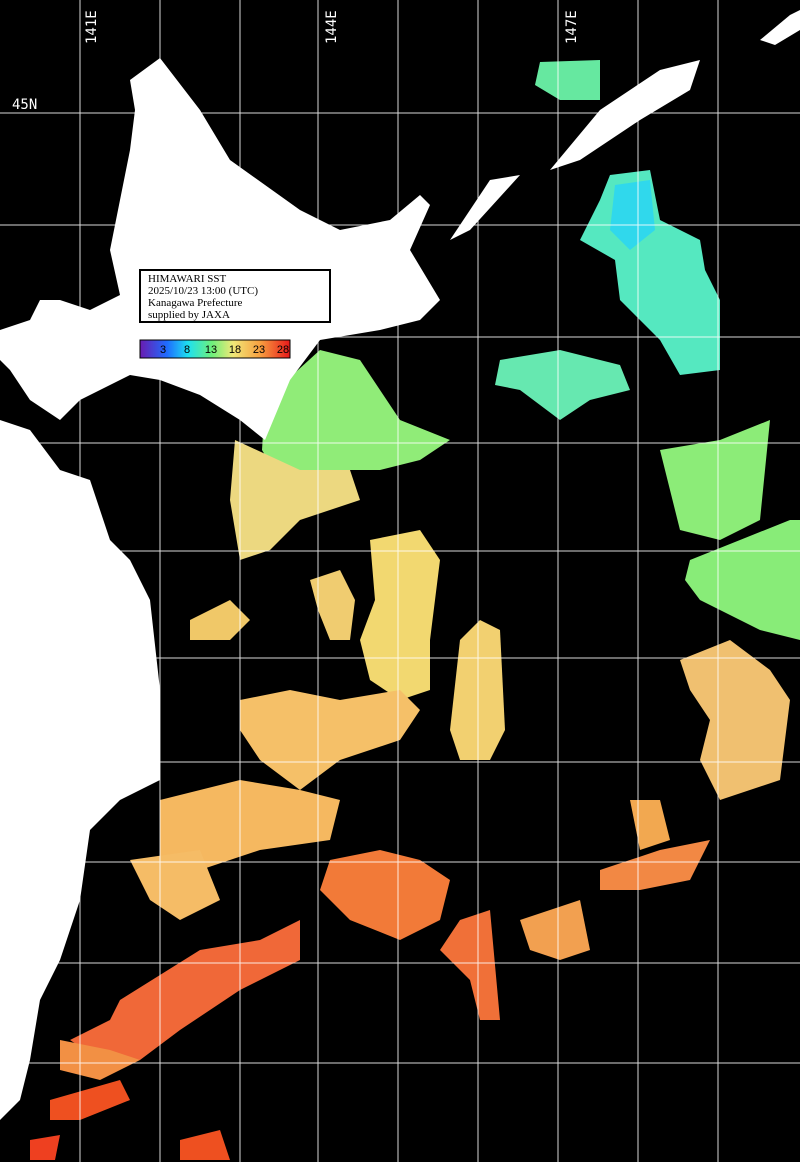  Describe the element at coordinates (283, 350) in the screenshot. I see `color-bar-label: 28` at that location.